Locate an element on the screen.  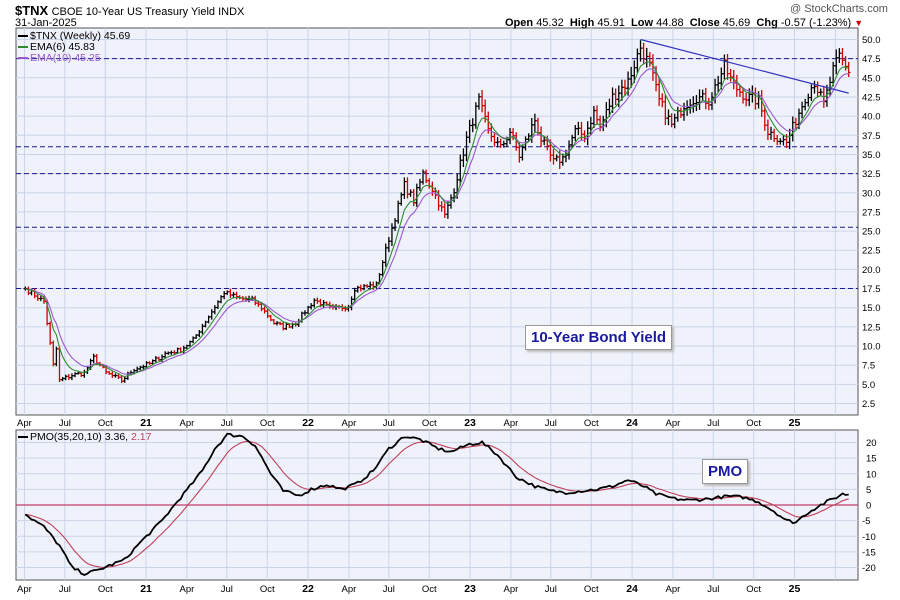
price-y-tick-label: 45.0 is located at coordinates (871, 78).